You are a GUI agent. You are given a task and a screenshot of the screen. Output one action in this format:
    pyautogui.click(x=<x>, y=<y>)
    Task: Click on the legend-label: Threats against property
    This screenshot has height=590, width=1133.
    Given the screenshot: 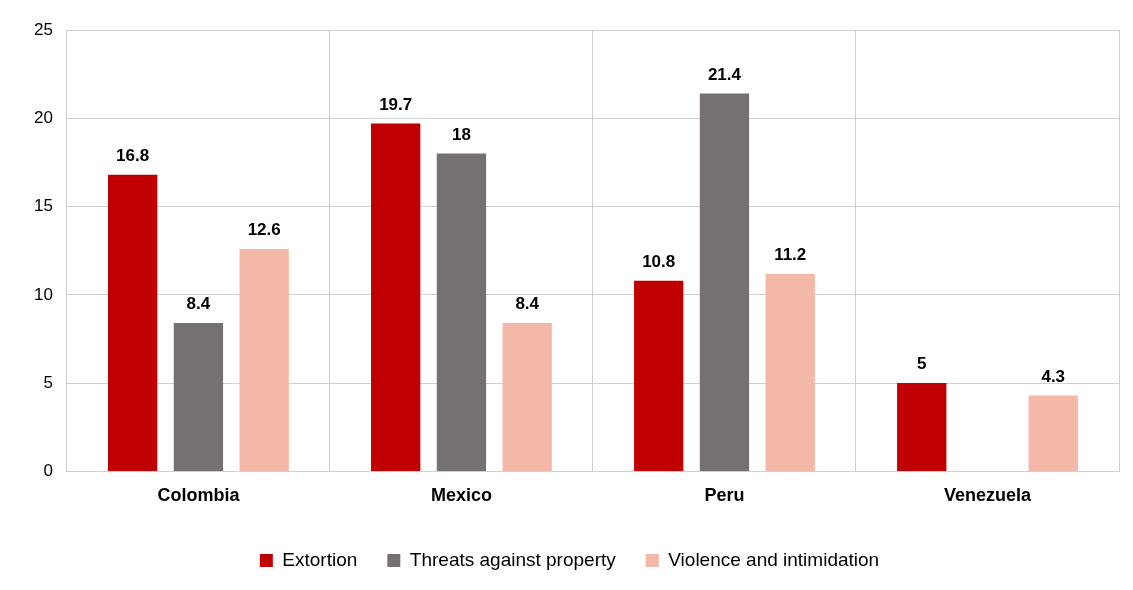 What is the action you would take?
    pyautogui.click(x=513, y=559)
    